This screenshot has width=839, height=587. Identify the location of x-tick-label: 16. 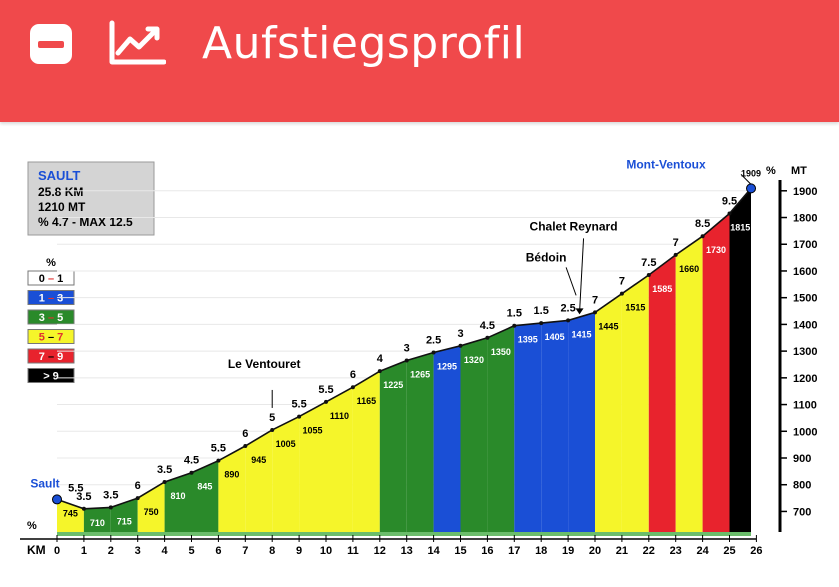
(487, 551).